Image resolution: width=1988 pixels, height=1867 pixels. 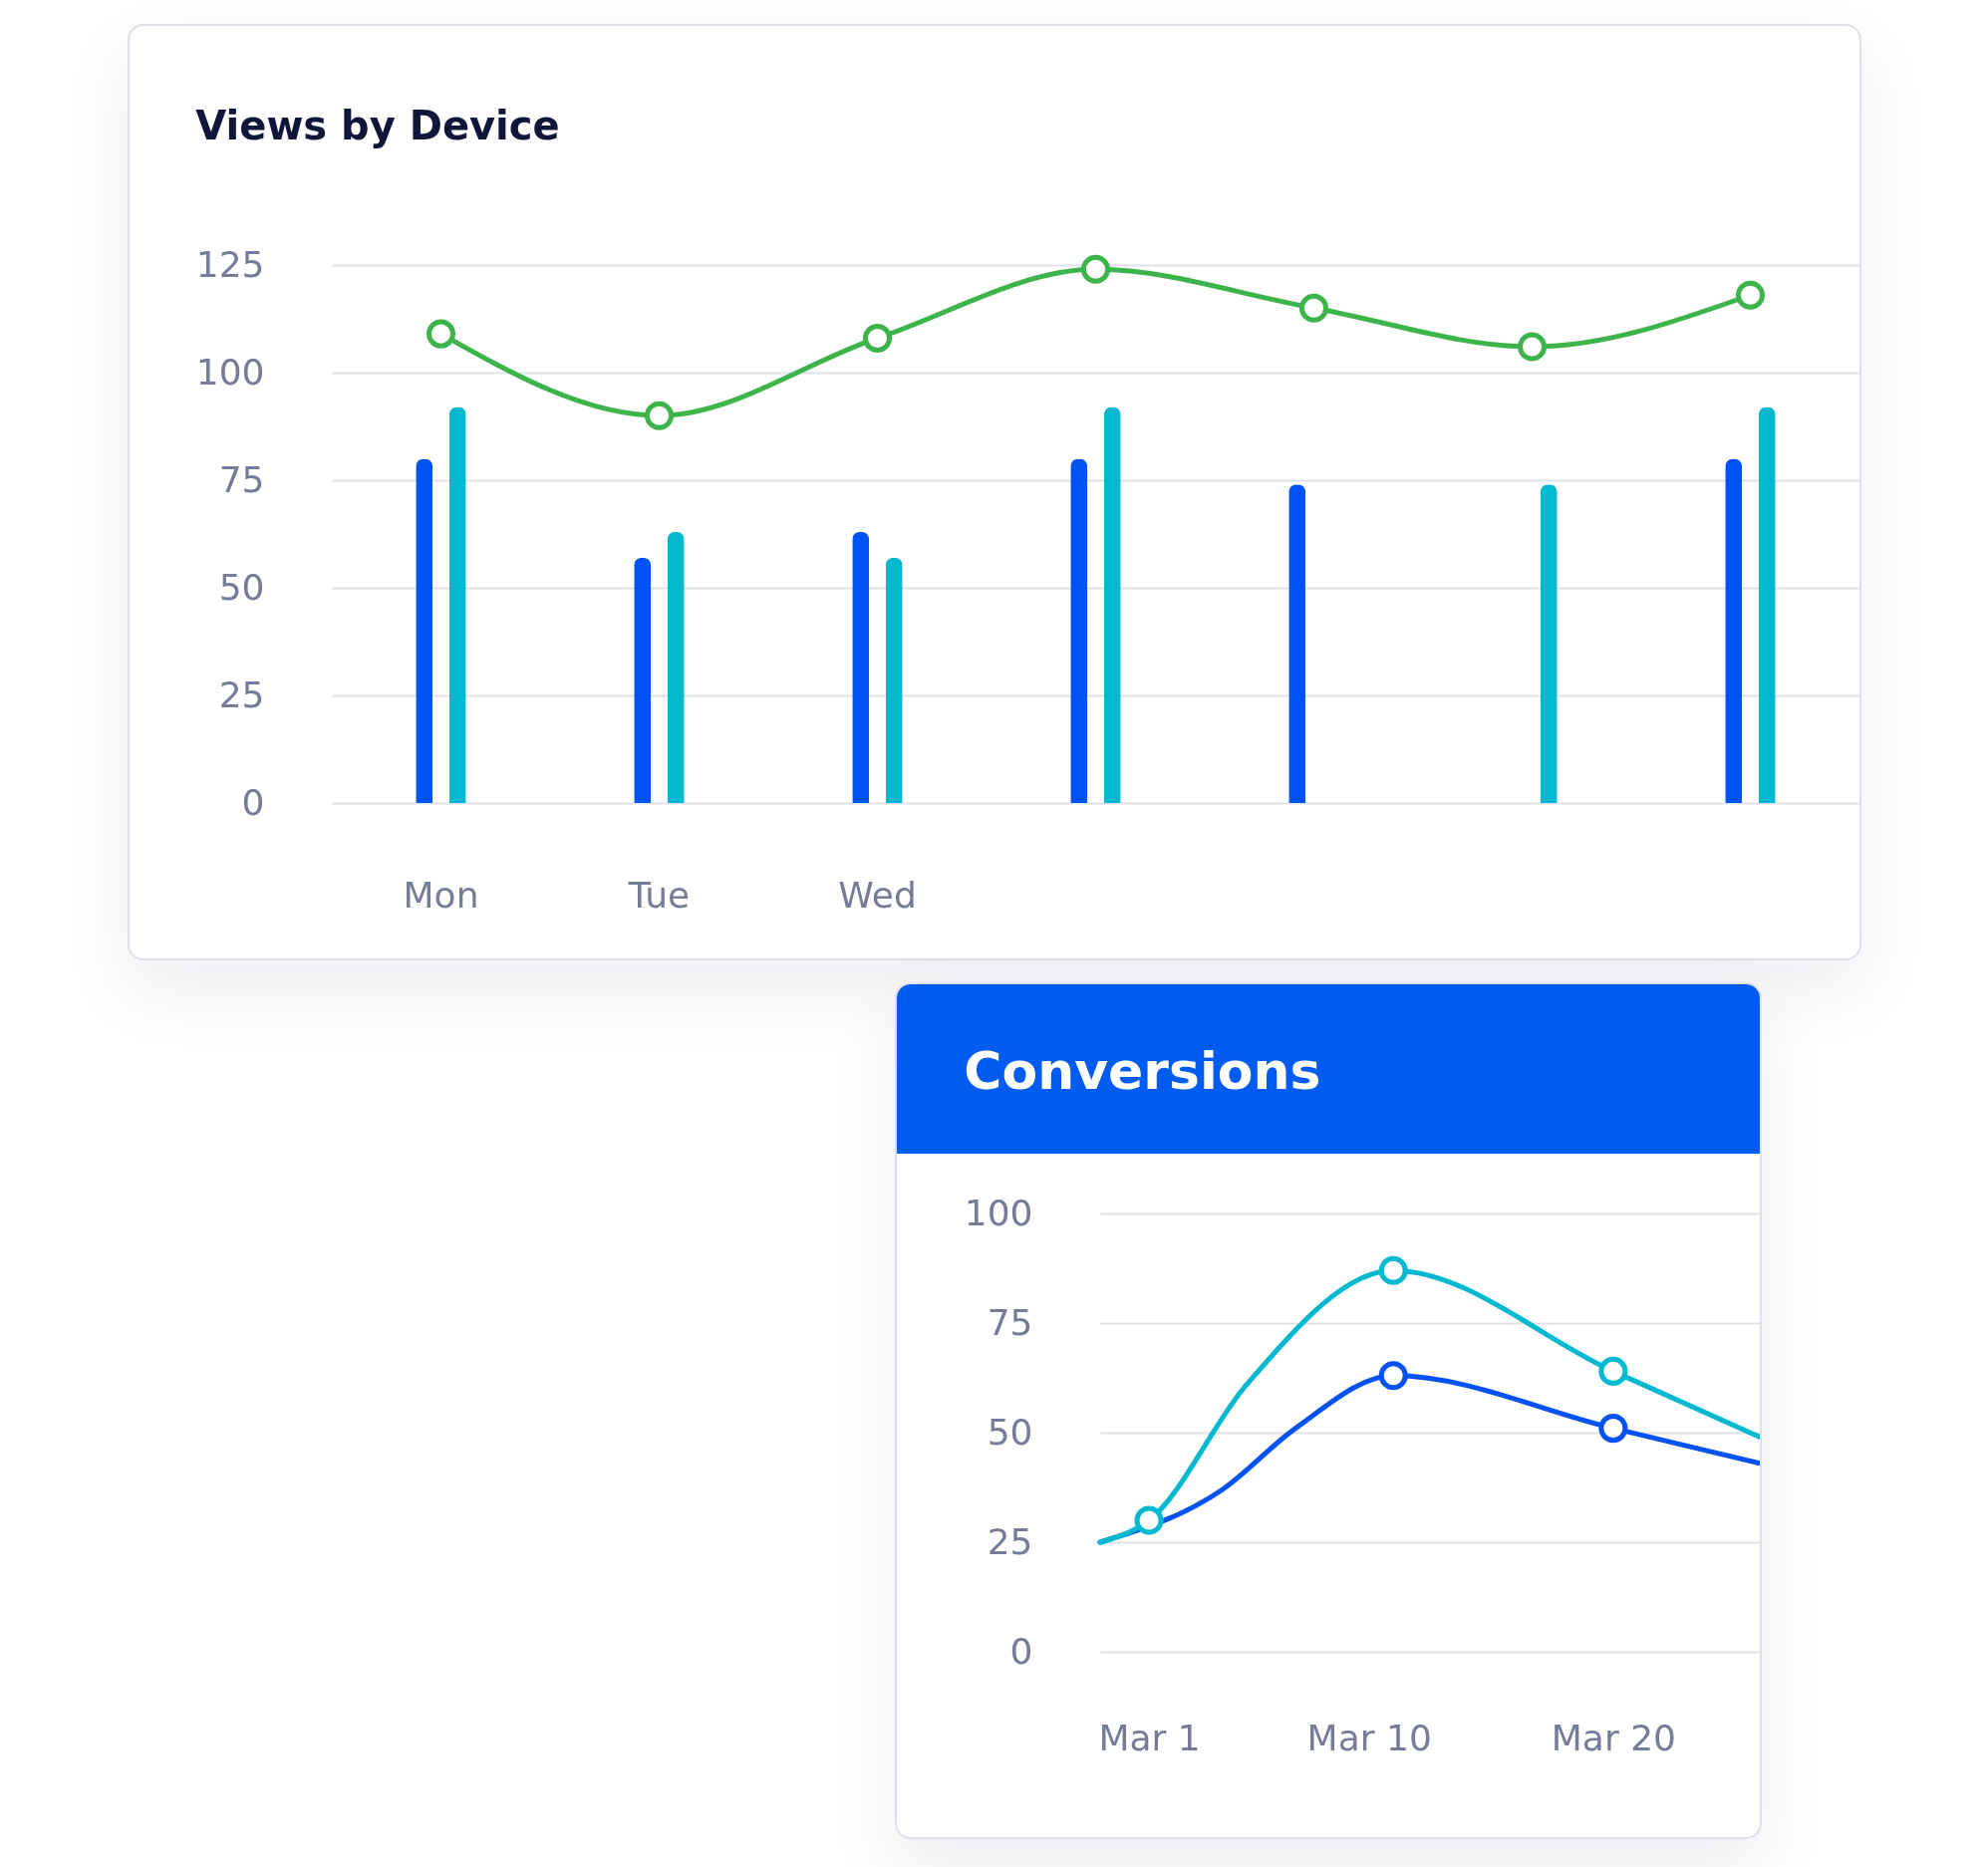 What do you see at coordinates (1150, 1738) in the screenshot?
I see `x-tick-label: Mar 1` at bounding box center [1150, 1738].